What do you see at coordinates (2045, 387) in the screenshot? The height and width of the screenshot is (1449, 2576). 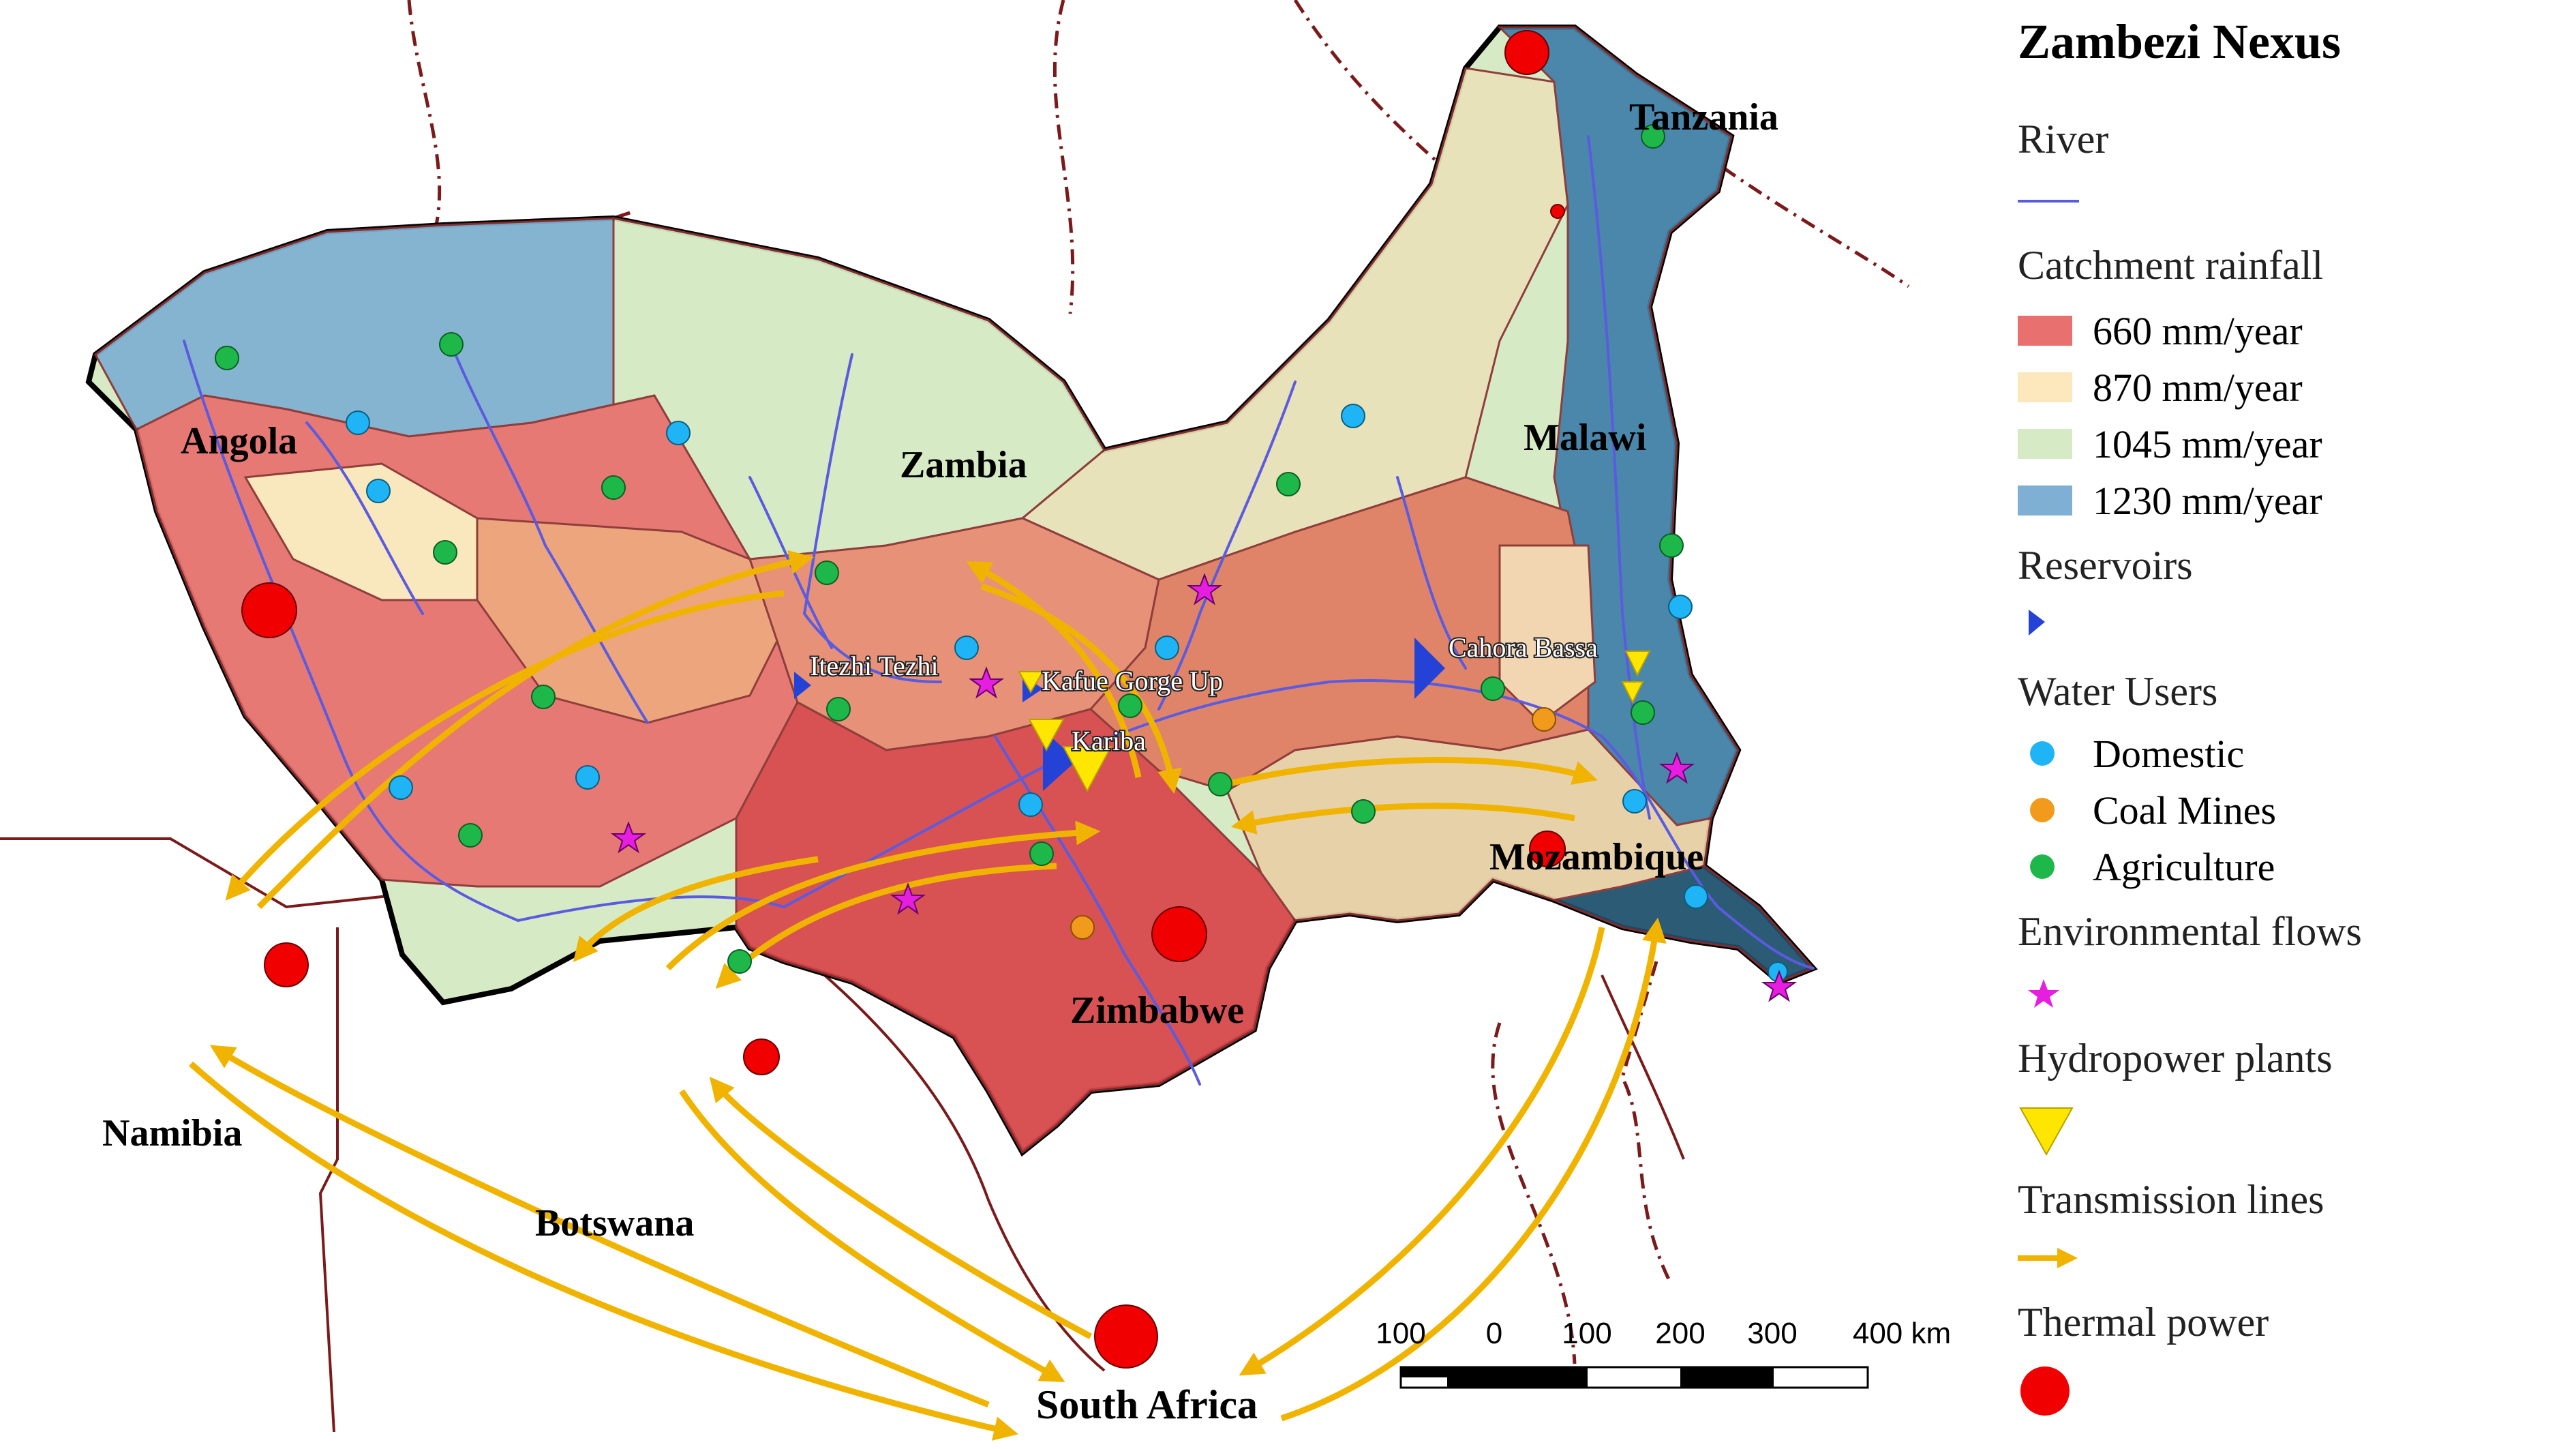 I see `rain-870-swatch` at bounding box center [2045, 387].